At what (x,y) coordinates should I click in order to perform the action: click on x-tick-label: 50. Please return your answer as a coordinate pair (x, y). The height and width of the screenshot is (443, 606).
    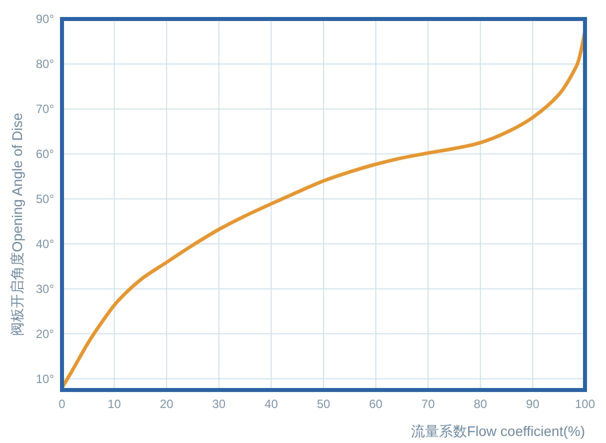
    Looking at the image, I should click on (323, 404).